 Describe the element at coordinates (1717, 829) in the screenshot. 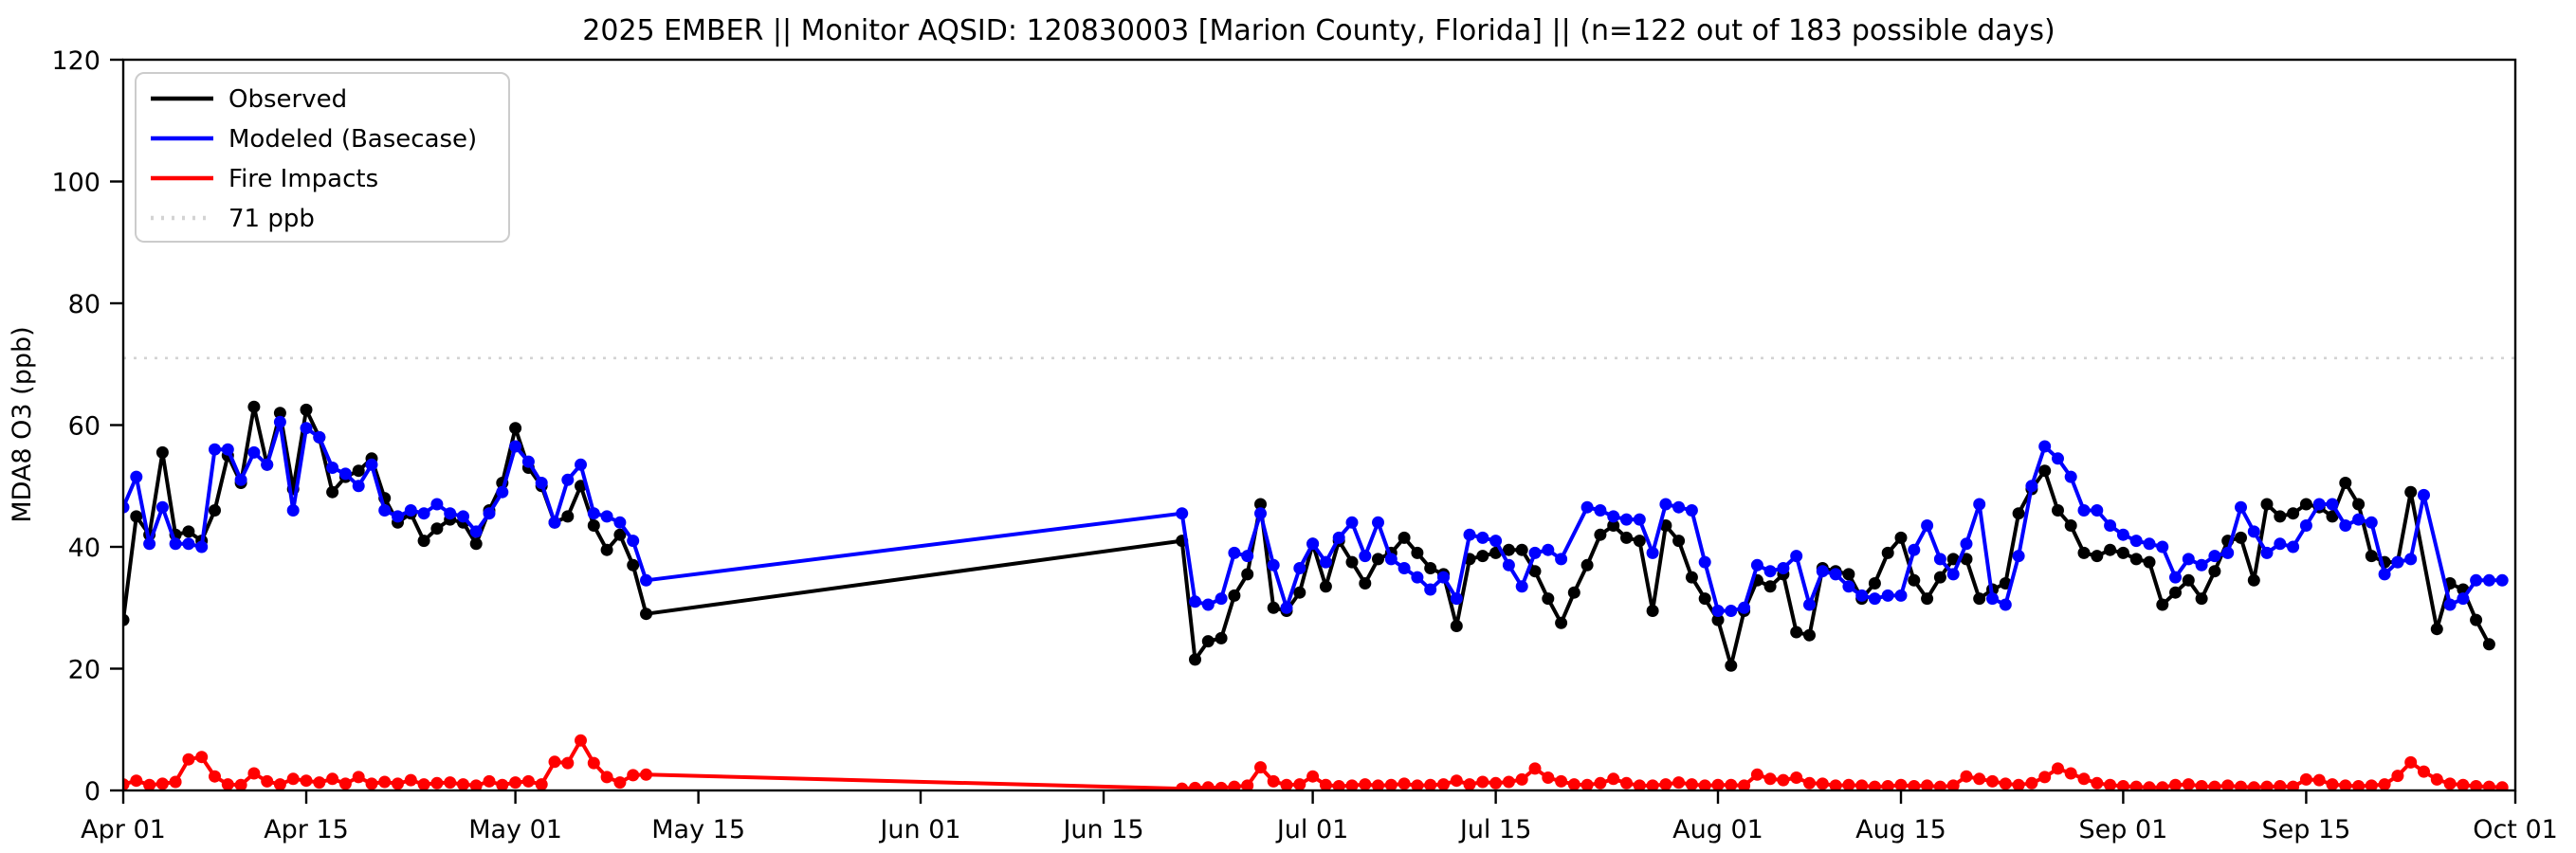

I see `x-tick-label: Aug 01` at that location.